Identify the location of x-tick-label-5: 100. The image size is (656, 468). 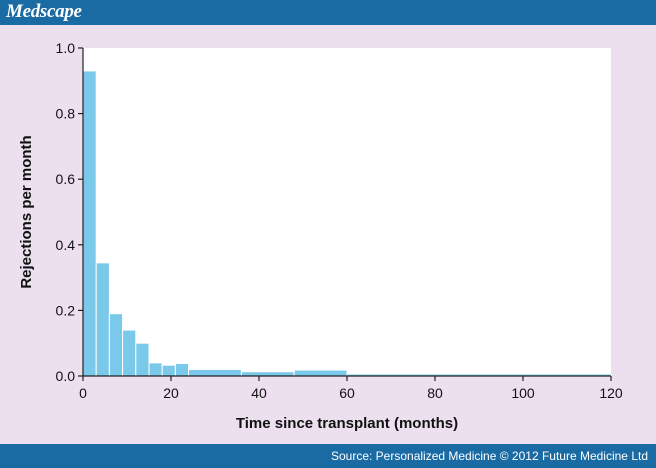
(523, 393).